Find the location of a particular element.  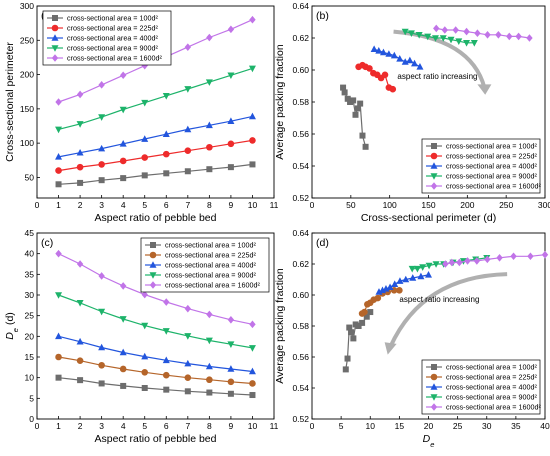

x-tick-label: 40 is located at coordinates (545, 426).